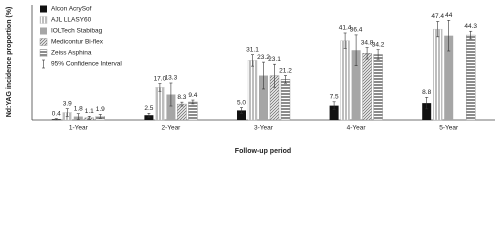 The width and height of the screenshot is (500, 240). What do you see at coordinates (77, 31) in the screenshot?
I see `legend-label: IOLTech Stabibag` at bounding box center [77, 31].